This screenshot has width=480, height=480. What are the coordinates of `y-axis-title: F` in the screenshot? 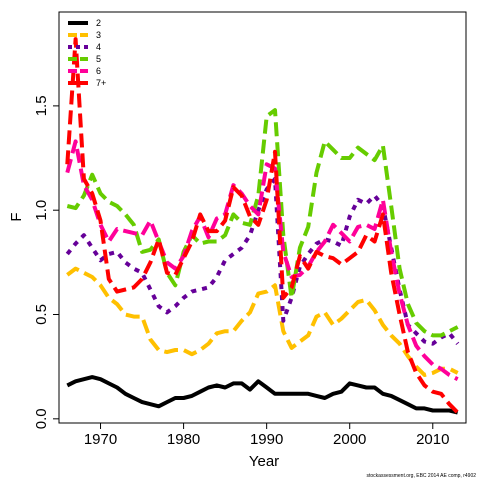 It's located at (16, 216).